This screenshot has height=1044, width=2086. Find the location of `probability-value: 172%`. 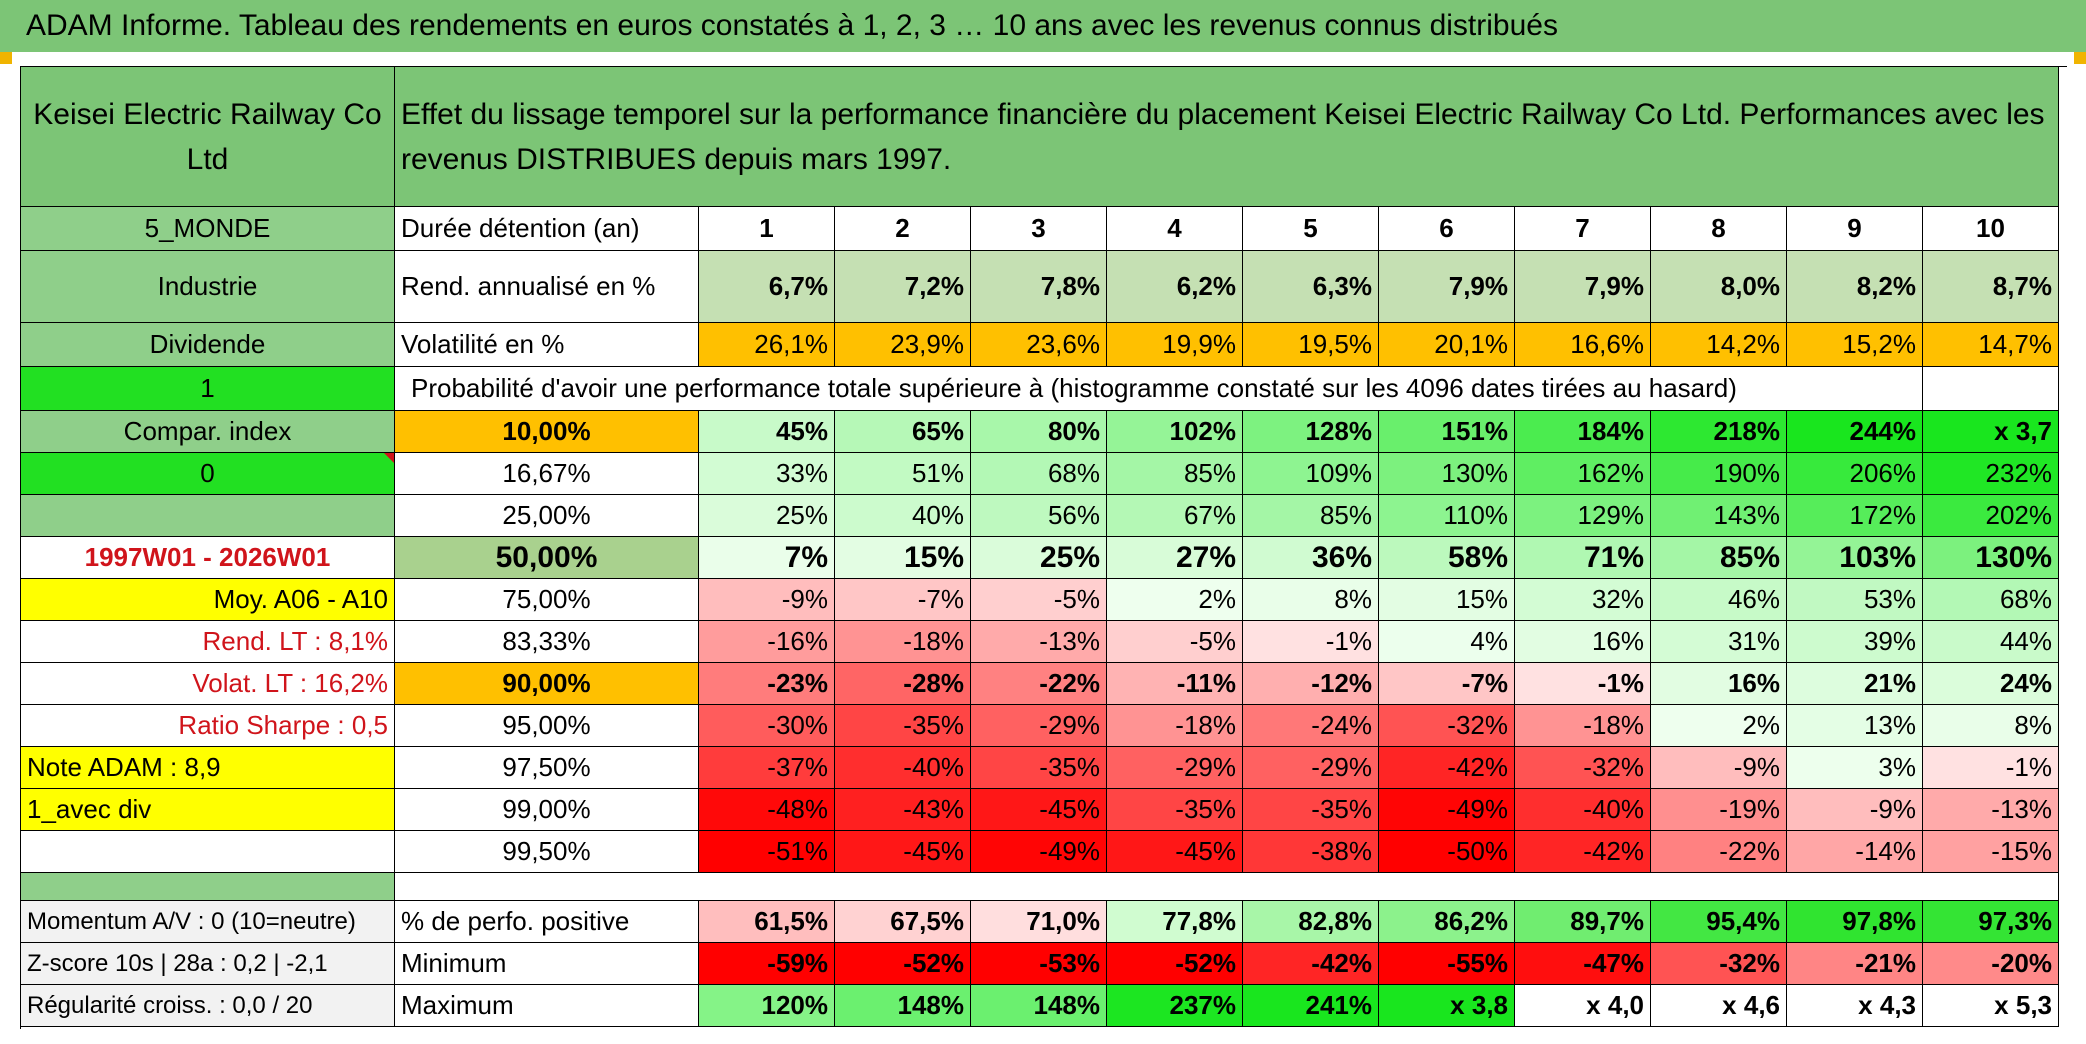

probability-value: 172% is located at coordinates (1855, 516).